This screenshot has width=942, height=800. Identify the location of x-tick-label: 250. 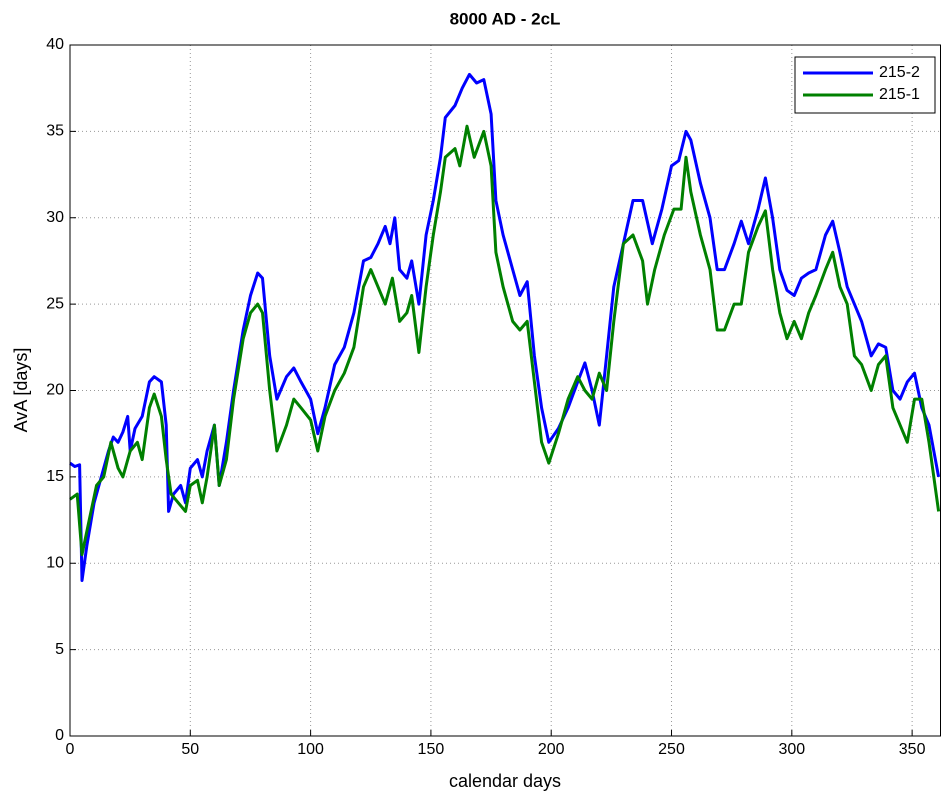
(671, 749).